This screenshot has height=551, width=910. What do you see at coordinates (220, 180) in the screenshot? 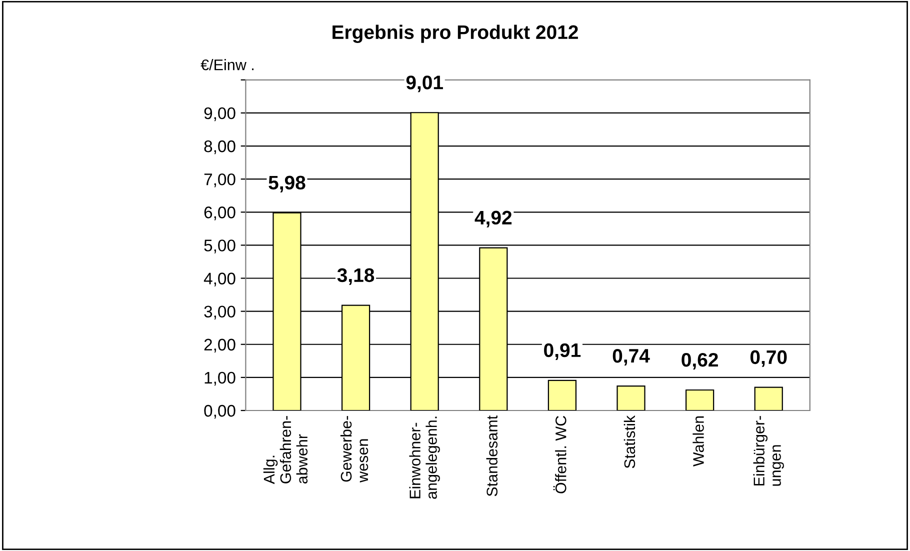
I see `y-tick-label: 7,00` at bounding box center [220, 180].